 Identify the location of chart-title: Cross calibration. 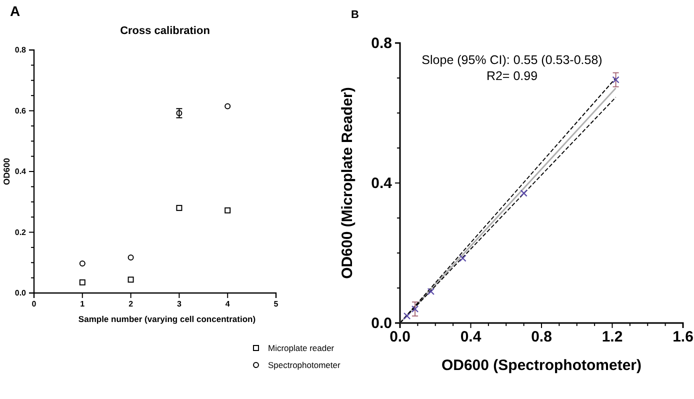
(165, 31).